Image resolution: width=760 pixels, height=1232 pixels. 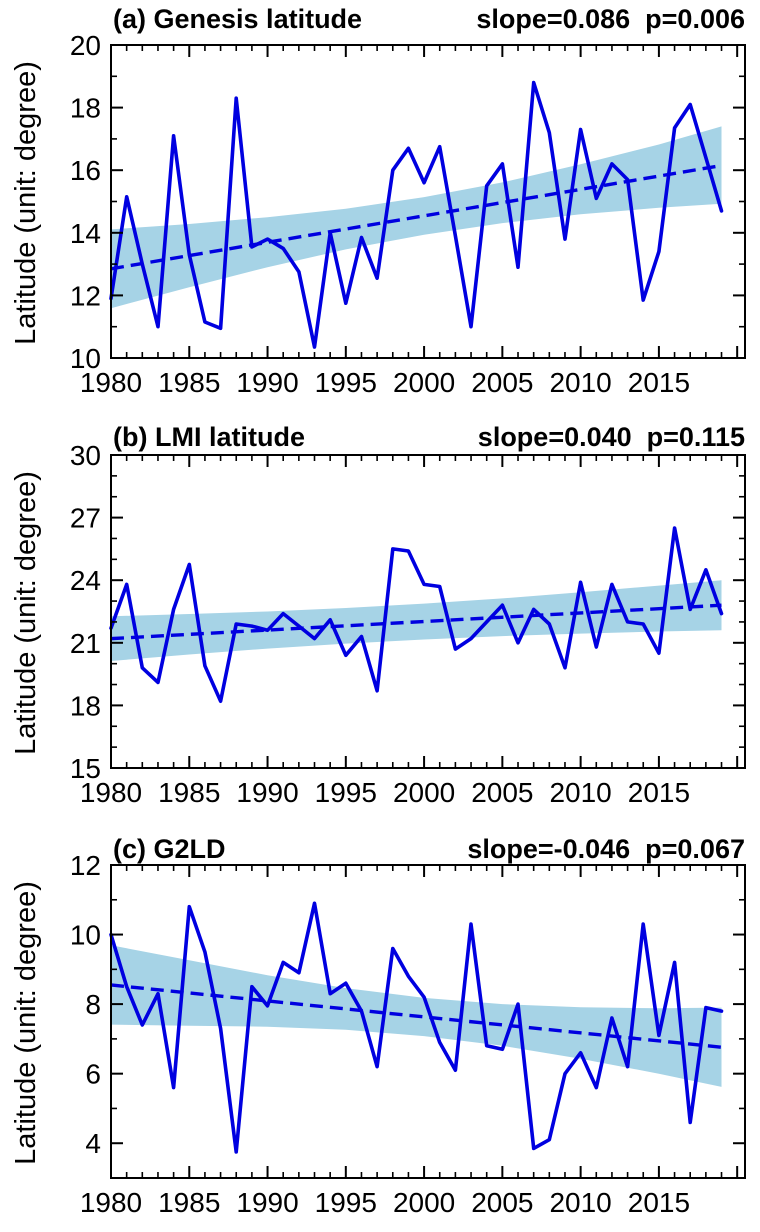 I want to click on y-tick-label: 4, so click(x=93, y=1143).